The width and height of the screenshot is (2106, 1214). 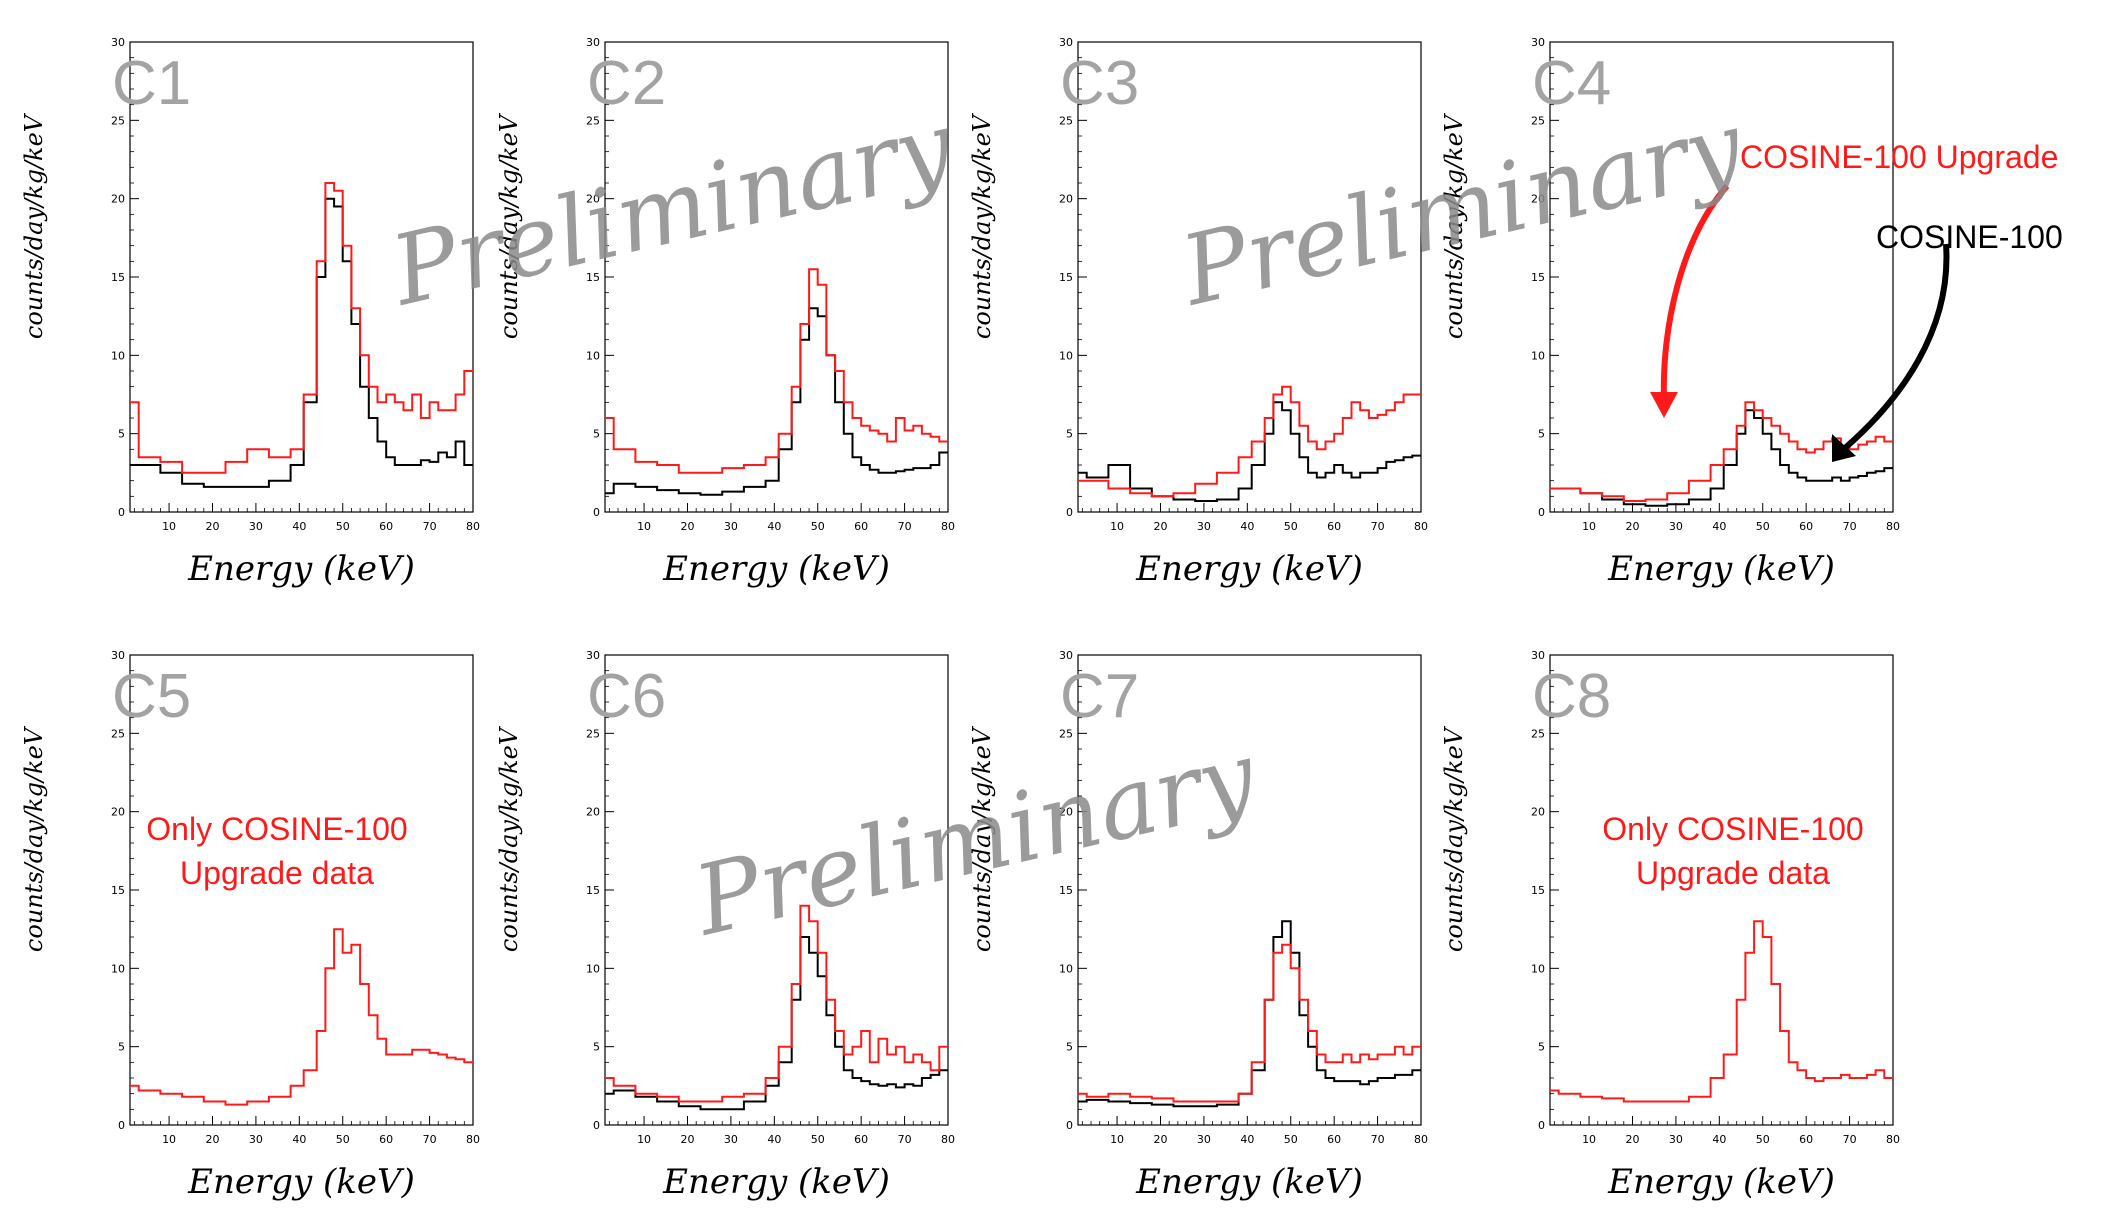 What do you see at coordinates (118, 199) in the screenshot?
I see `c1-ytick-label-20: 20` at bounding box center [118, 199].